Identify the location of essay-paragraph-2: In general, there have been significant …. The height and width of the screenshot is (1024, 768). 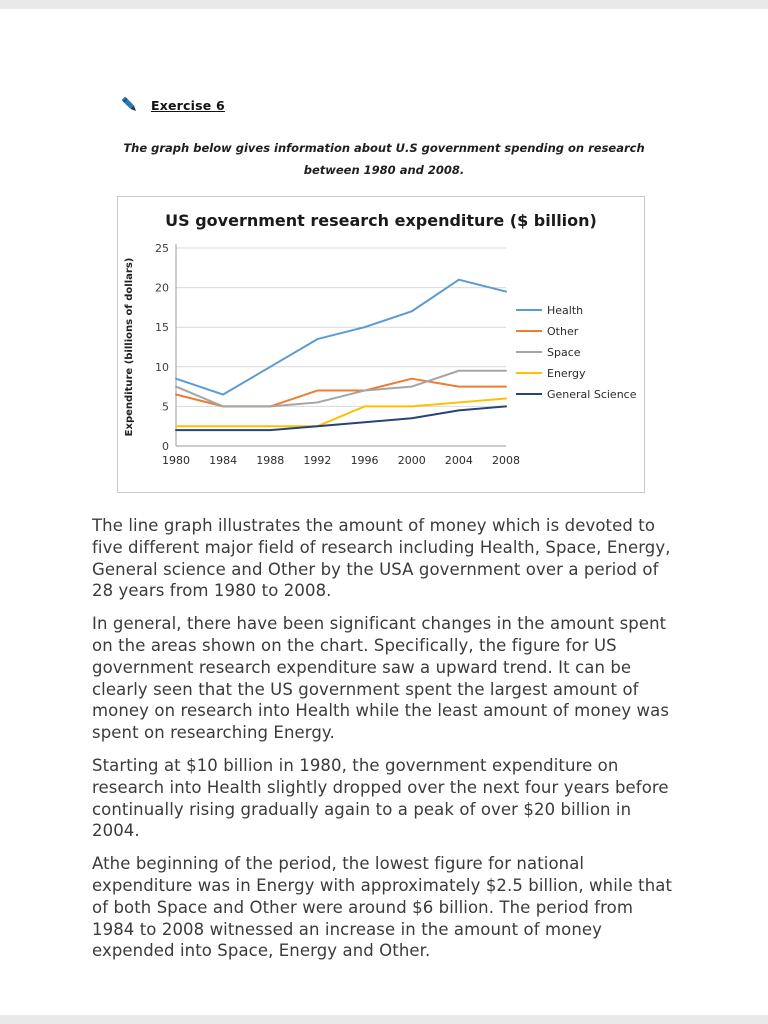
(381, 678).